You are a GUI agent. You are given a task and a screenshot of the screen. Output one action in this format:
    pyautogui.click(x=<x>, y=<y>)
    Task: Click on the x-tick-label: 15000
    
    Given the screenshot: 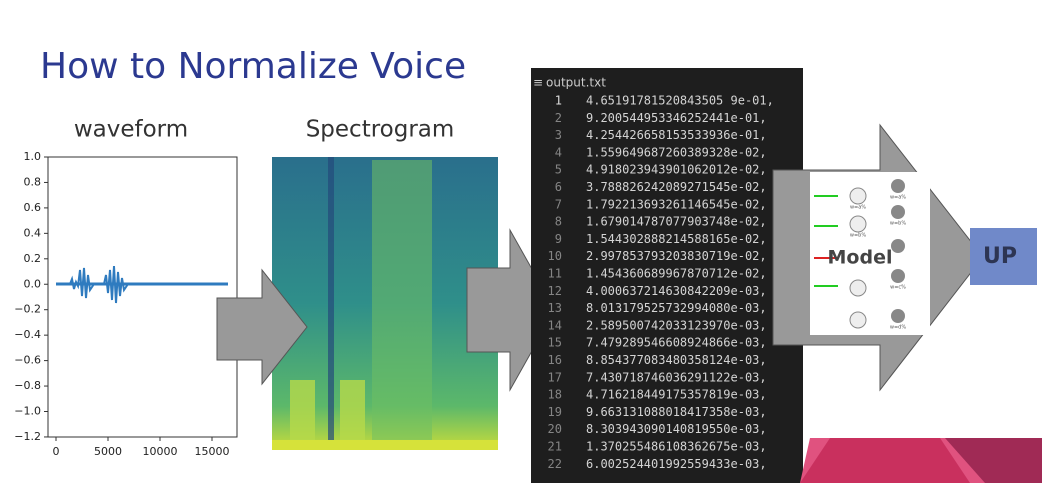 What is the action you would take?
    pyautogui.click(x=212, y=451)
    